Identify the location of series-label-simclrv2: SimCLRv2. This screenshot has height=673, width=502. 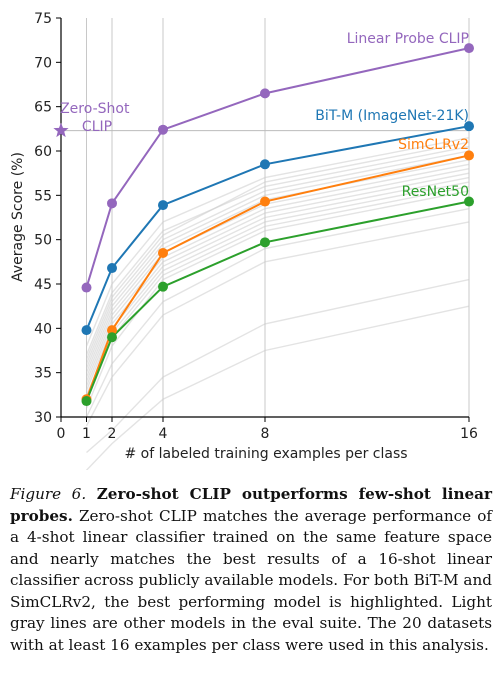
(433, 145).